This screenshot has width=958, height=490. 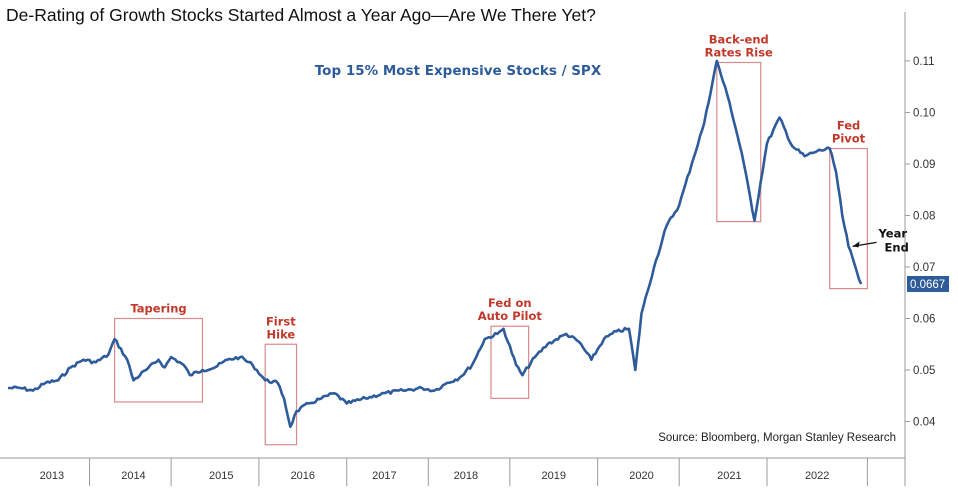 I want to click on y-tick-label: 0.07, so click(x=924, y=268).